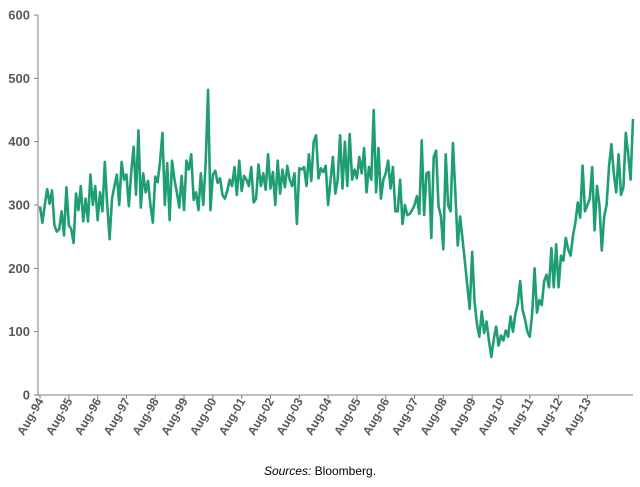 This screenshot has width=640, height=487. I want to click on y-tick-label: 0, so click(26, 395).